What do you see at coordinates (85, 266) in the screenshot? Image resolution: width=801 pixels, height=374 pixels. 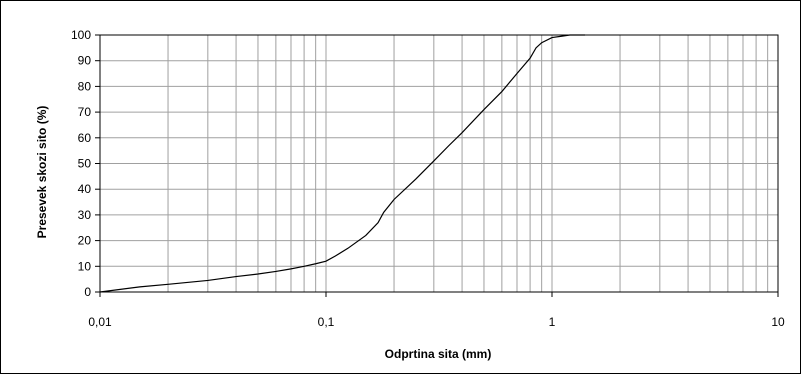 I see `y-tick-label: 10` at bounding box center [85, 266].